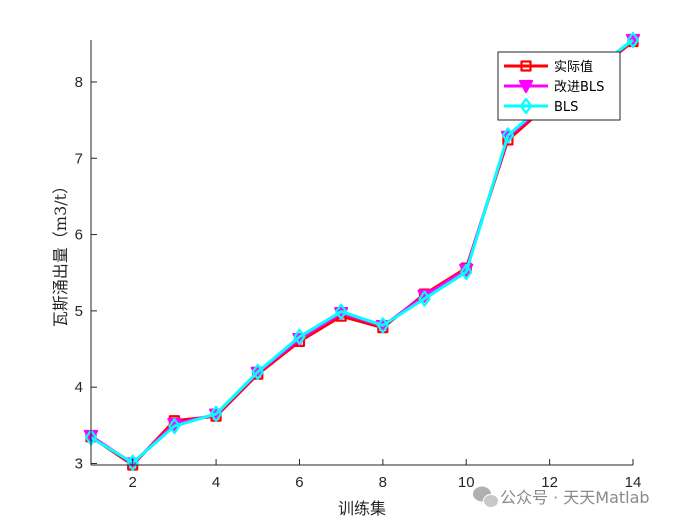 The height and width of the screenshot is (525, 700). Describe the element at coordinates (575, 497) in the screenshot. I see `watermark-text: 公众号 · 天天Matlab` at that location.